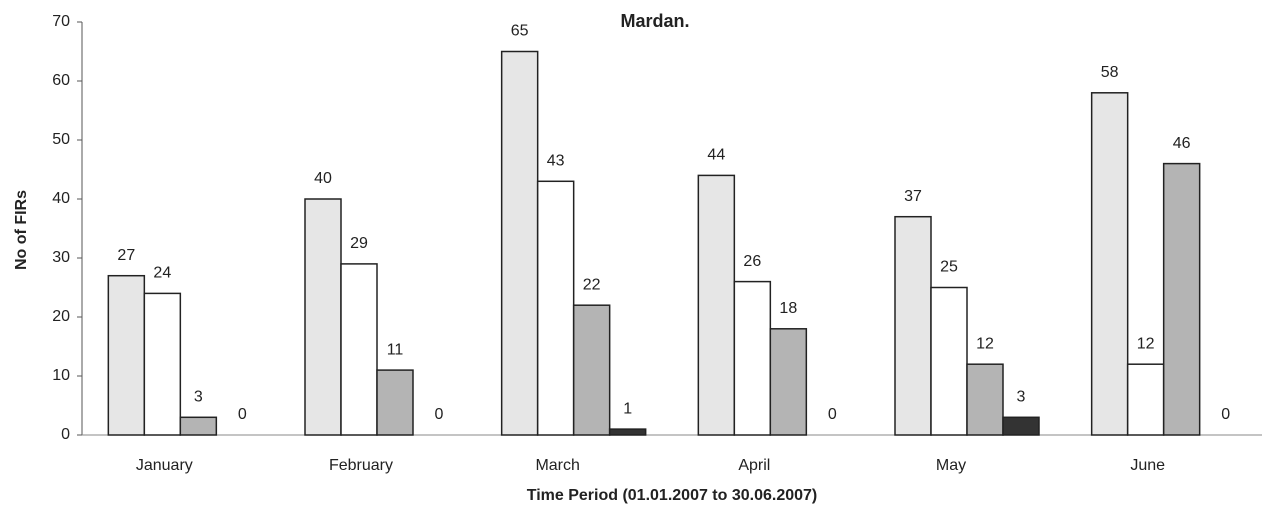 The image size is (1271, 514). What do you see at coordinates (61, 375) in the screenshot?
I see `y-tick-label: 10` at bounding box center [61, 375].